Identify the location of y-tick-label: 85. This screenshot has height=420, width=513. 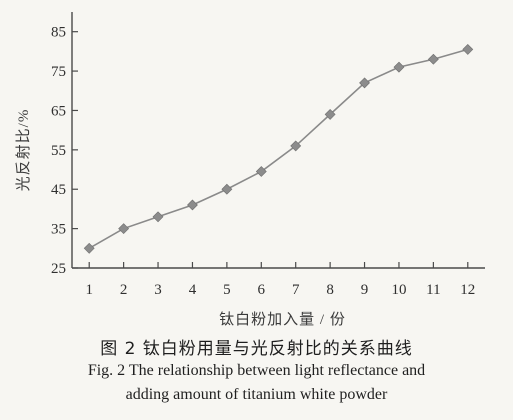
(58, 33).